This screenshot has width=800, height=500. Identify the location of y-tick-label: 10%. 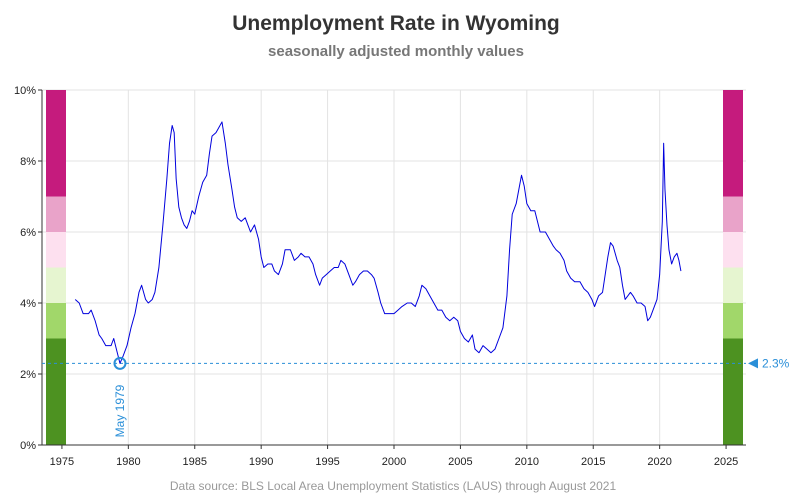
(25, 91).